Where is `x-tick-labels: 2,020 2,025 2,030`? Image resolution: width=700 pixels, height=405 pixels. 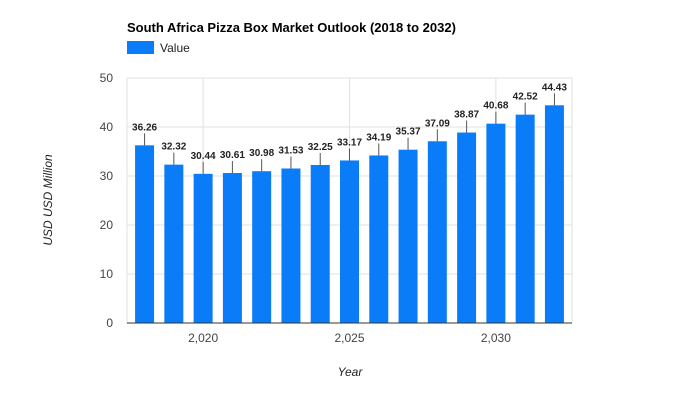
x-tick-labels: 2,020 2,025 2,030 is located at coordinates (349, 338).